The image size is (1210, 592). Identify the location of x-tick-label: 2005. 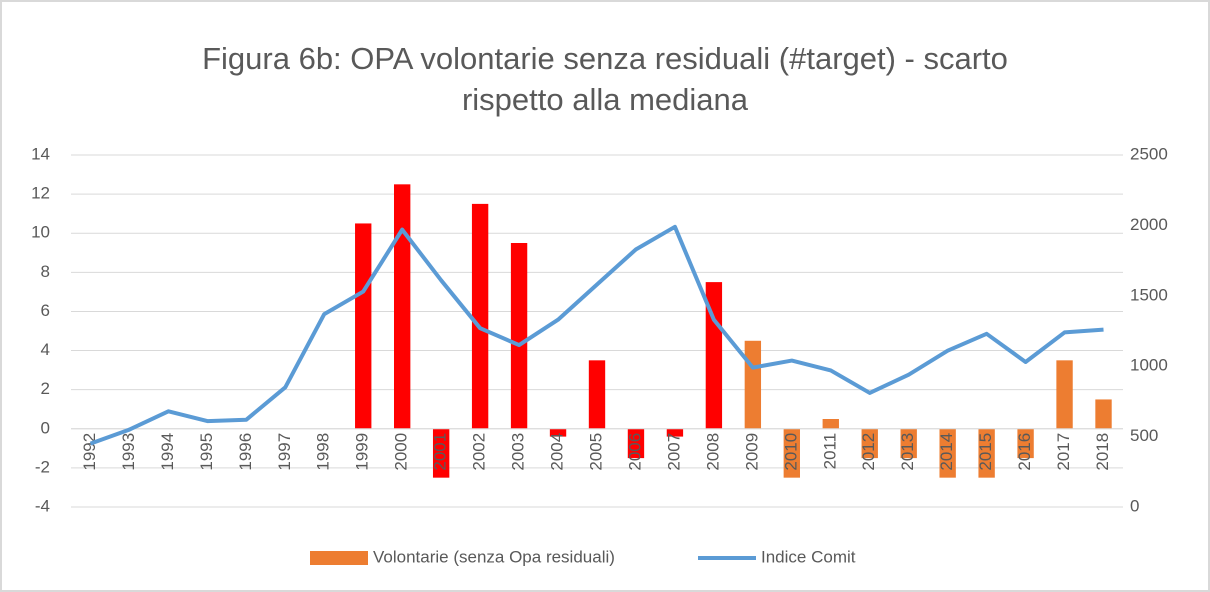
(595, 452).